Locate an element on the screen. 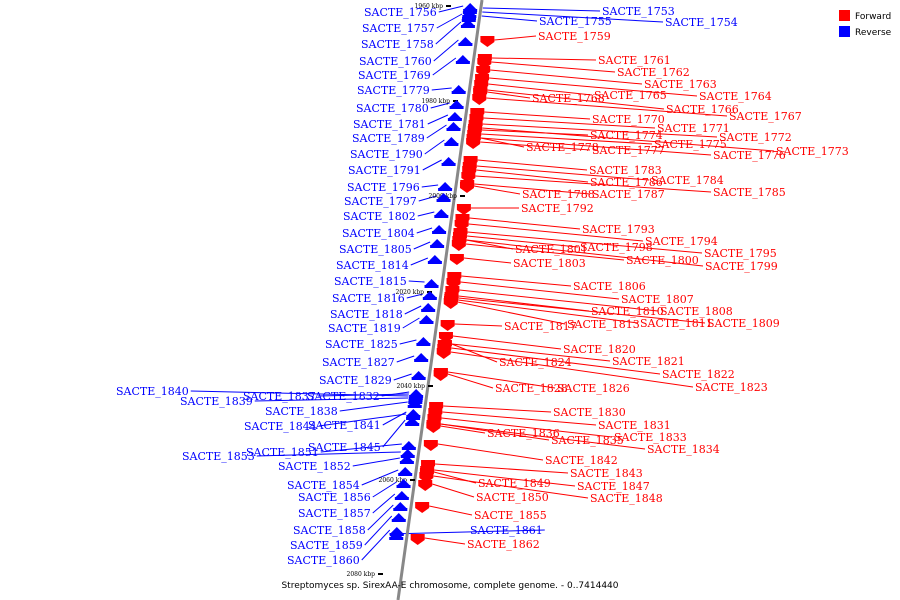 The height and width of the screenshot is (600, 900). gene-label: SACTE_1793 is located at coordinates (618, 229).